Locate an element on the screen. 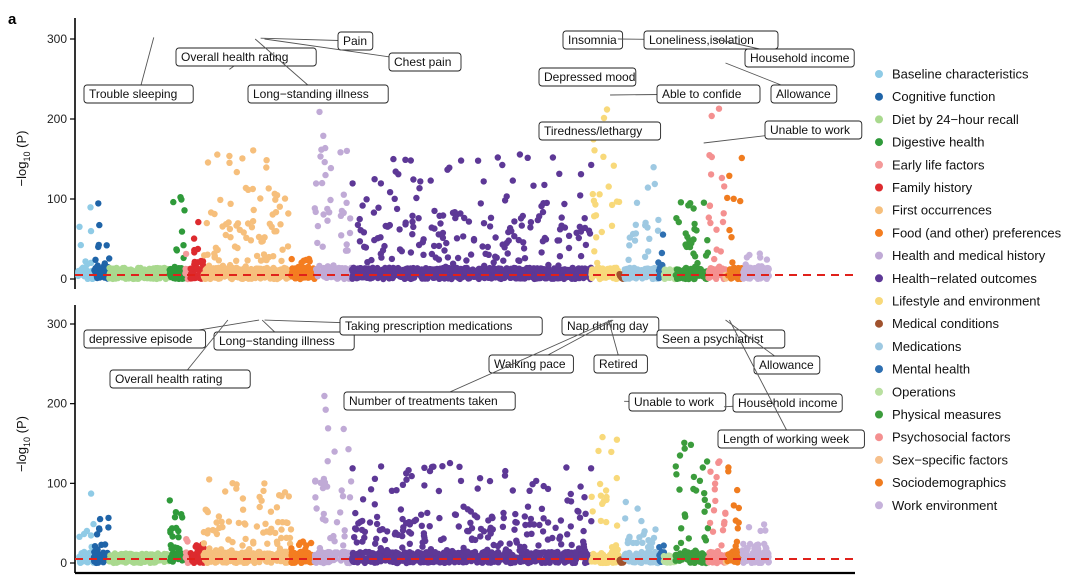 The height and width of the screenshot is (588, 1080). annotation-label: Depressed mood is located at coordinates (589, 77).